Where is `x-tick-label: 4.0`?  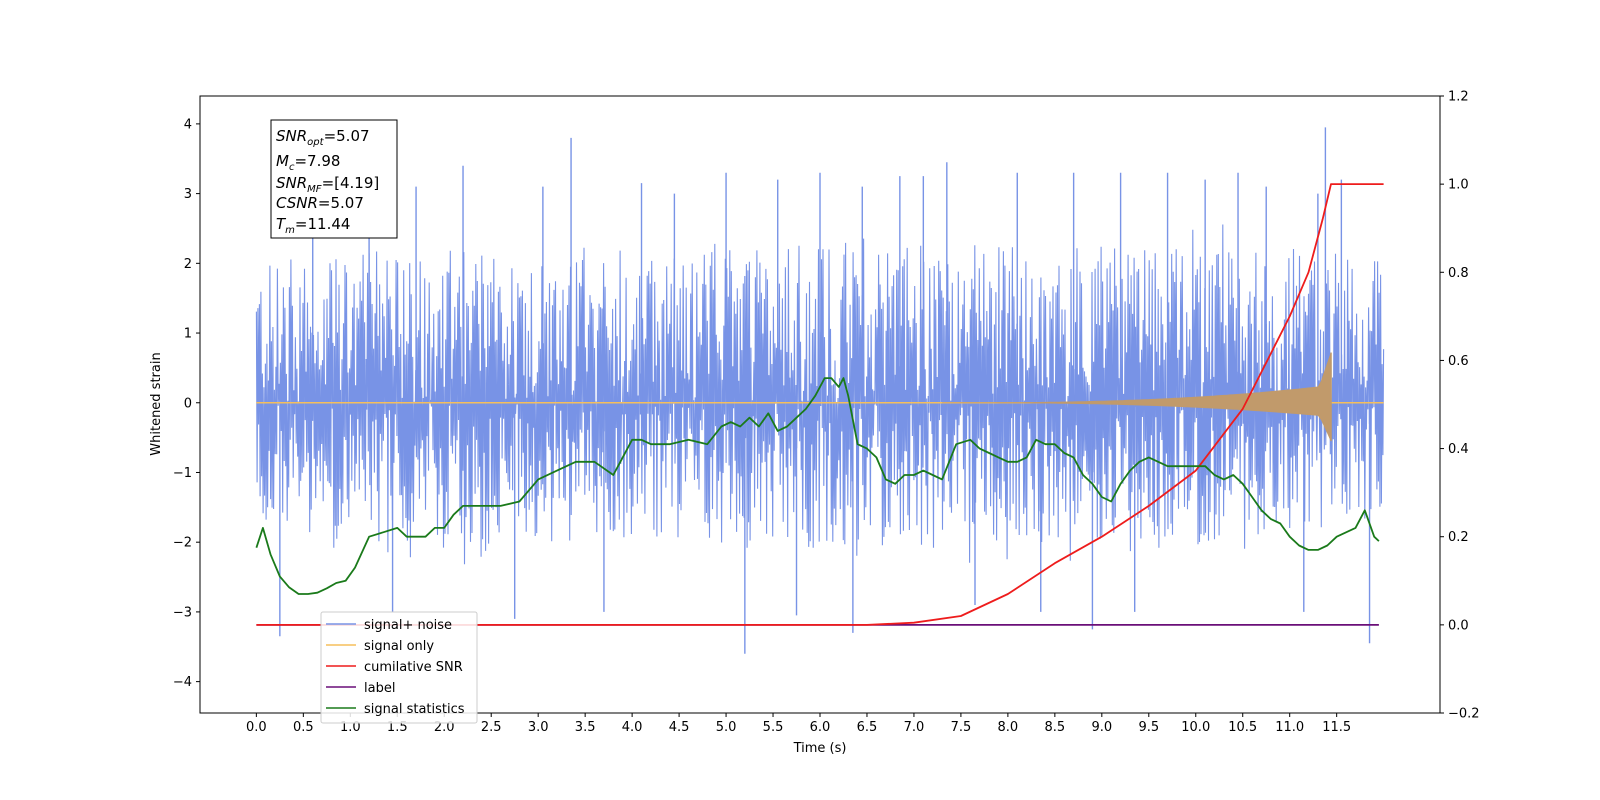 x-tick-label: 4.0 is located at coordinates (632, 727).